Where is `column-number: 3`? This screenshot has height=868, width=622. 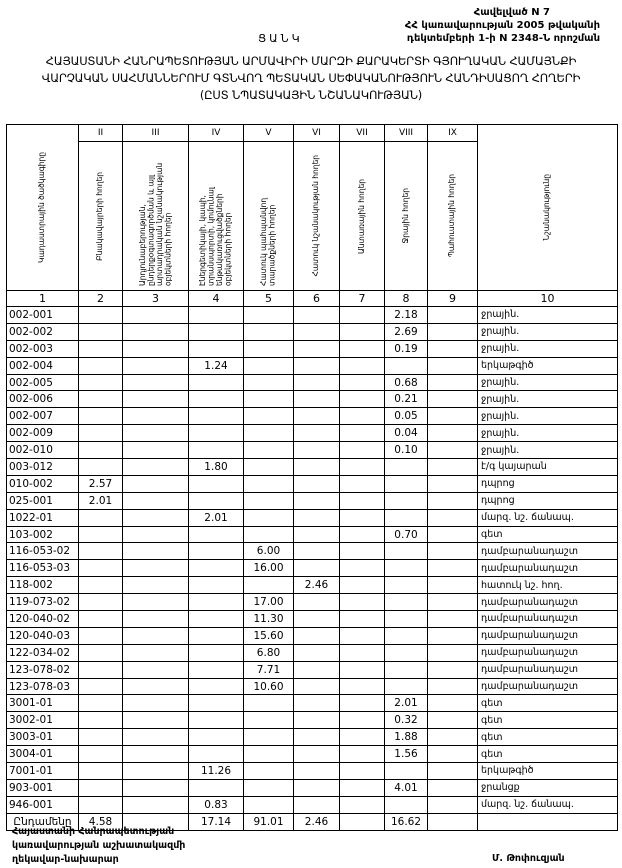 column-number: 3 is located at coordinates (155, 298).